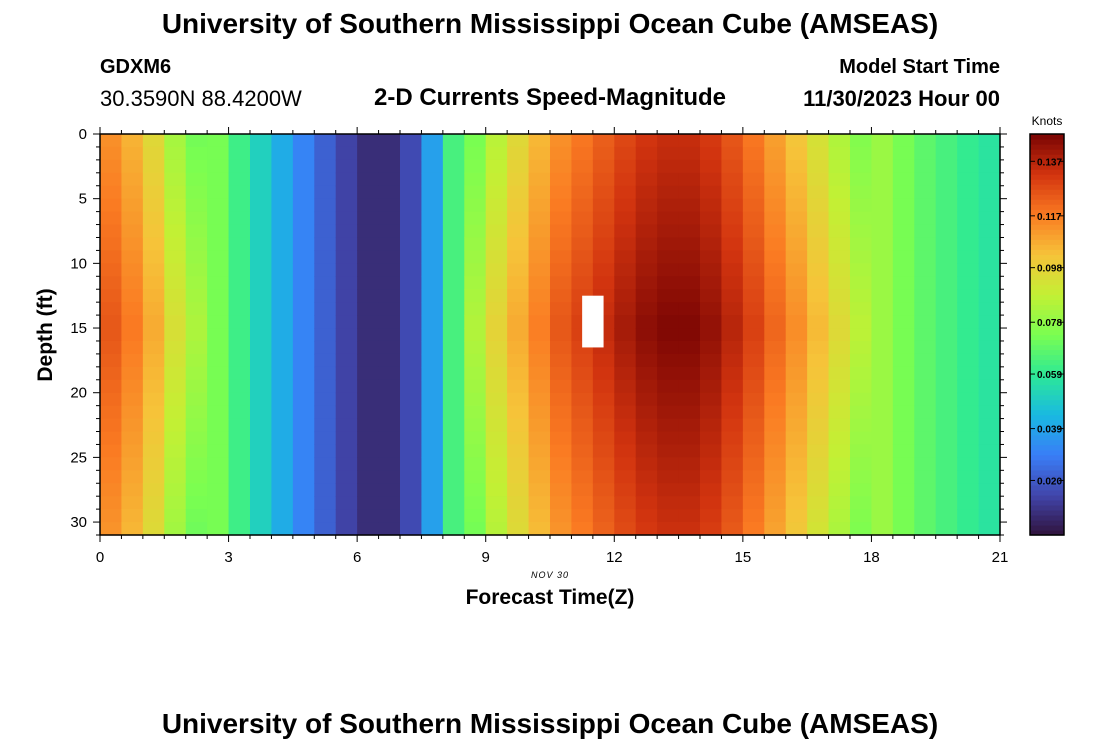 The image size is (1100, 750). Describe the element at coordinates (228, 557) in the screenshot. I see `x-tick-label: 3` at that location.